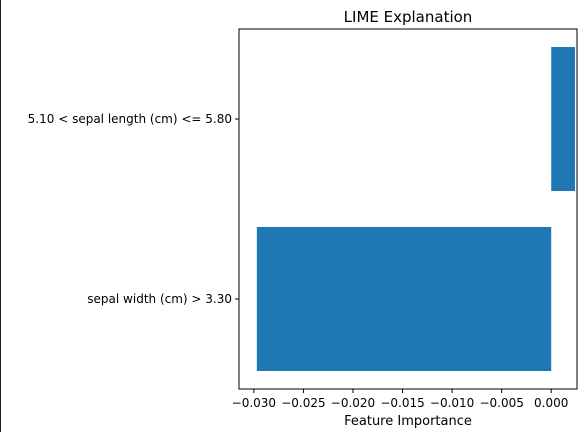 This screenshot has width=584, height=436. What do you see at coordinates (254, 403) in the screenshot?
I see `x-tick-label-0: −0.030` at bounding box center [254, 403].